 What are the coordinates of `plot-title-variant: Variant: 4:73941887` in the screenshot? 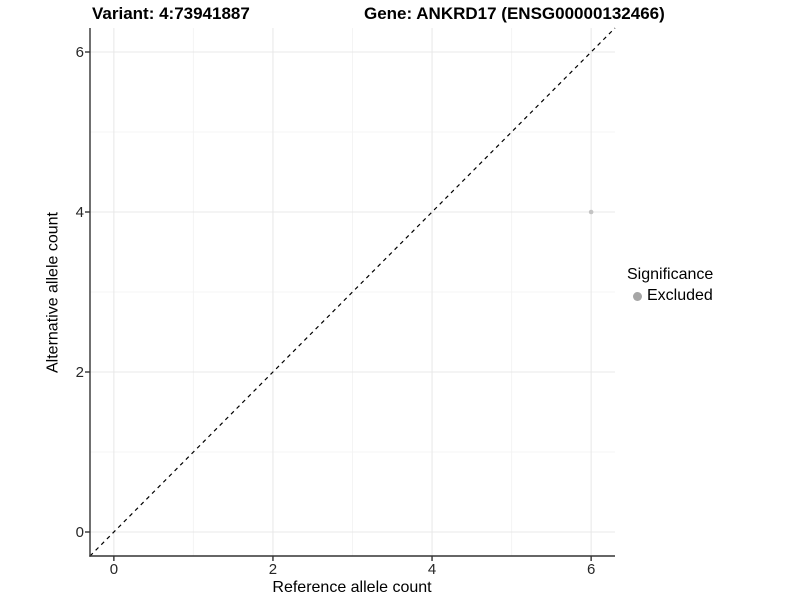 It's located at (171, 13).